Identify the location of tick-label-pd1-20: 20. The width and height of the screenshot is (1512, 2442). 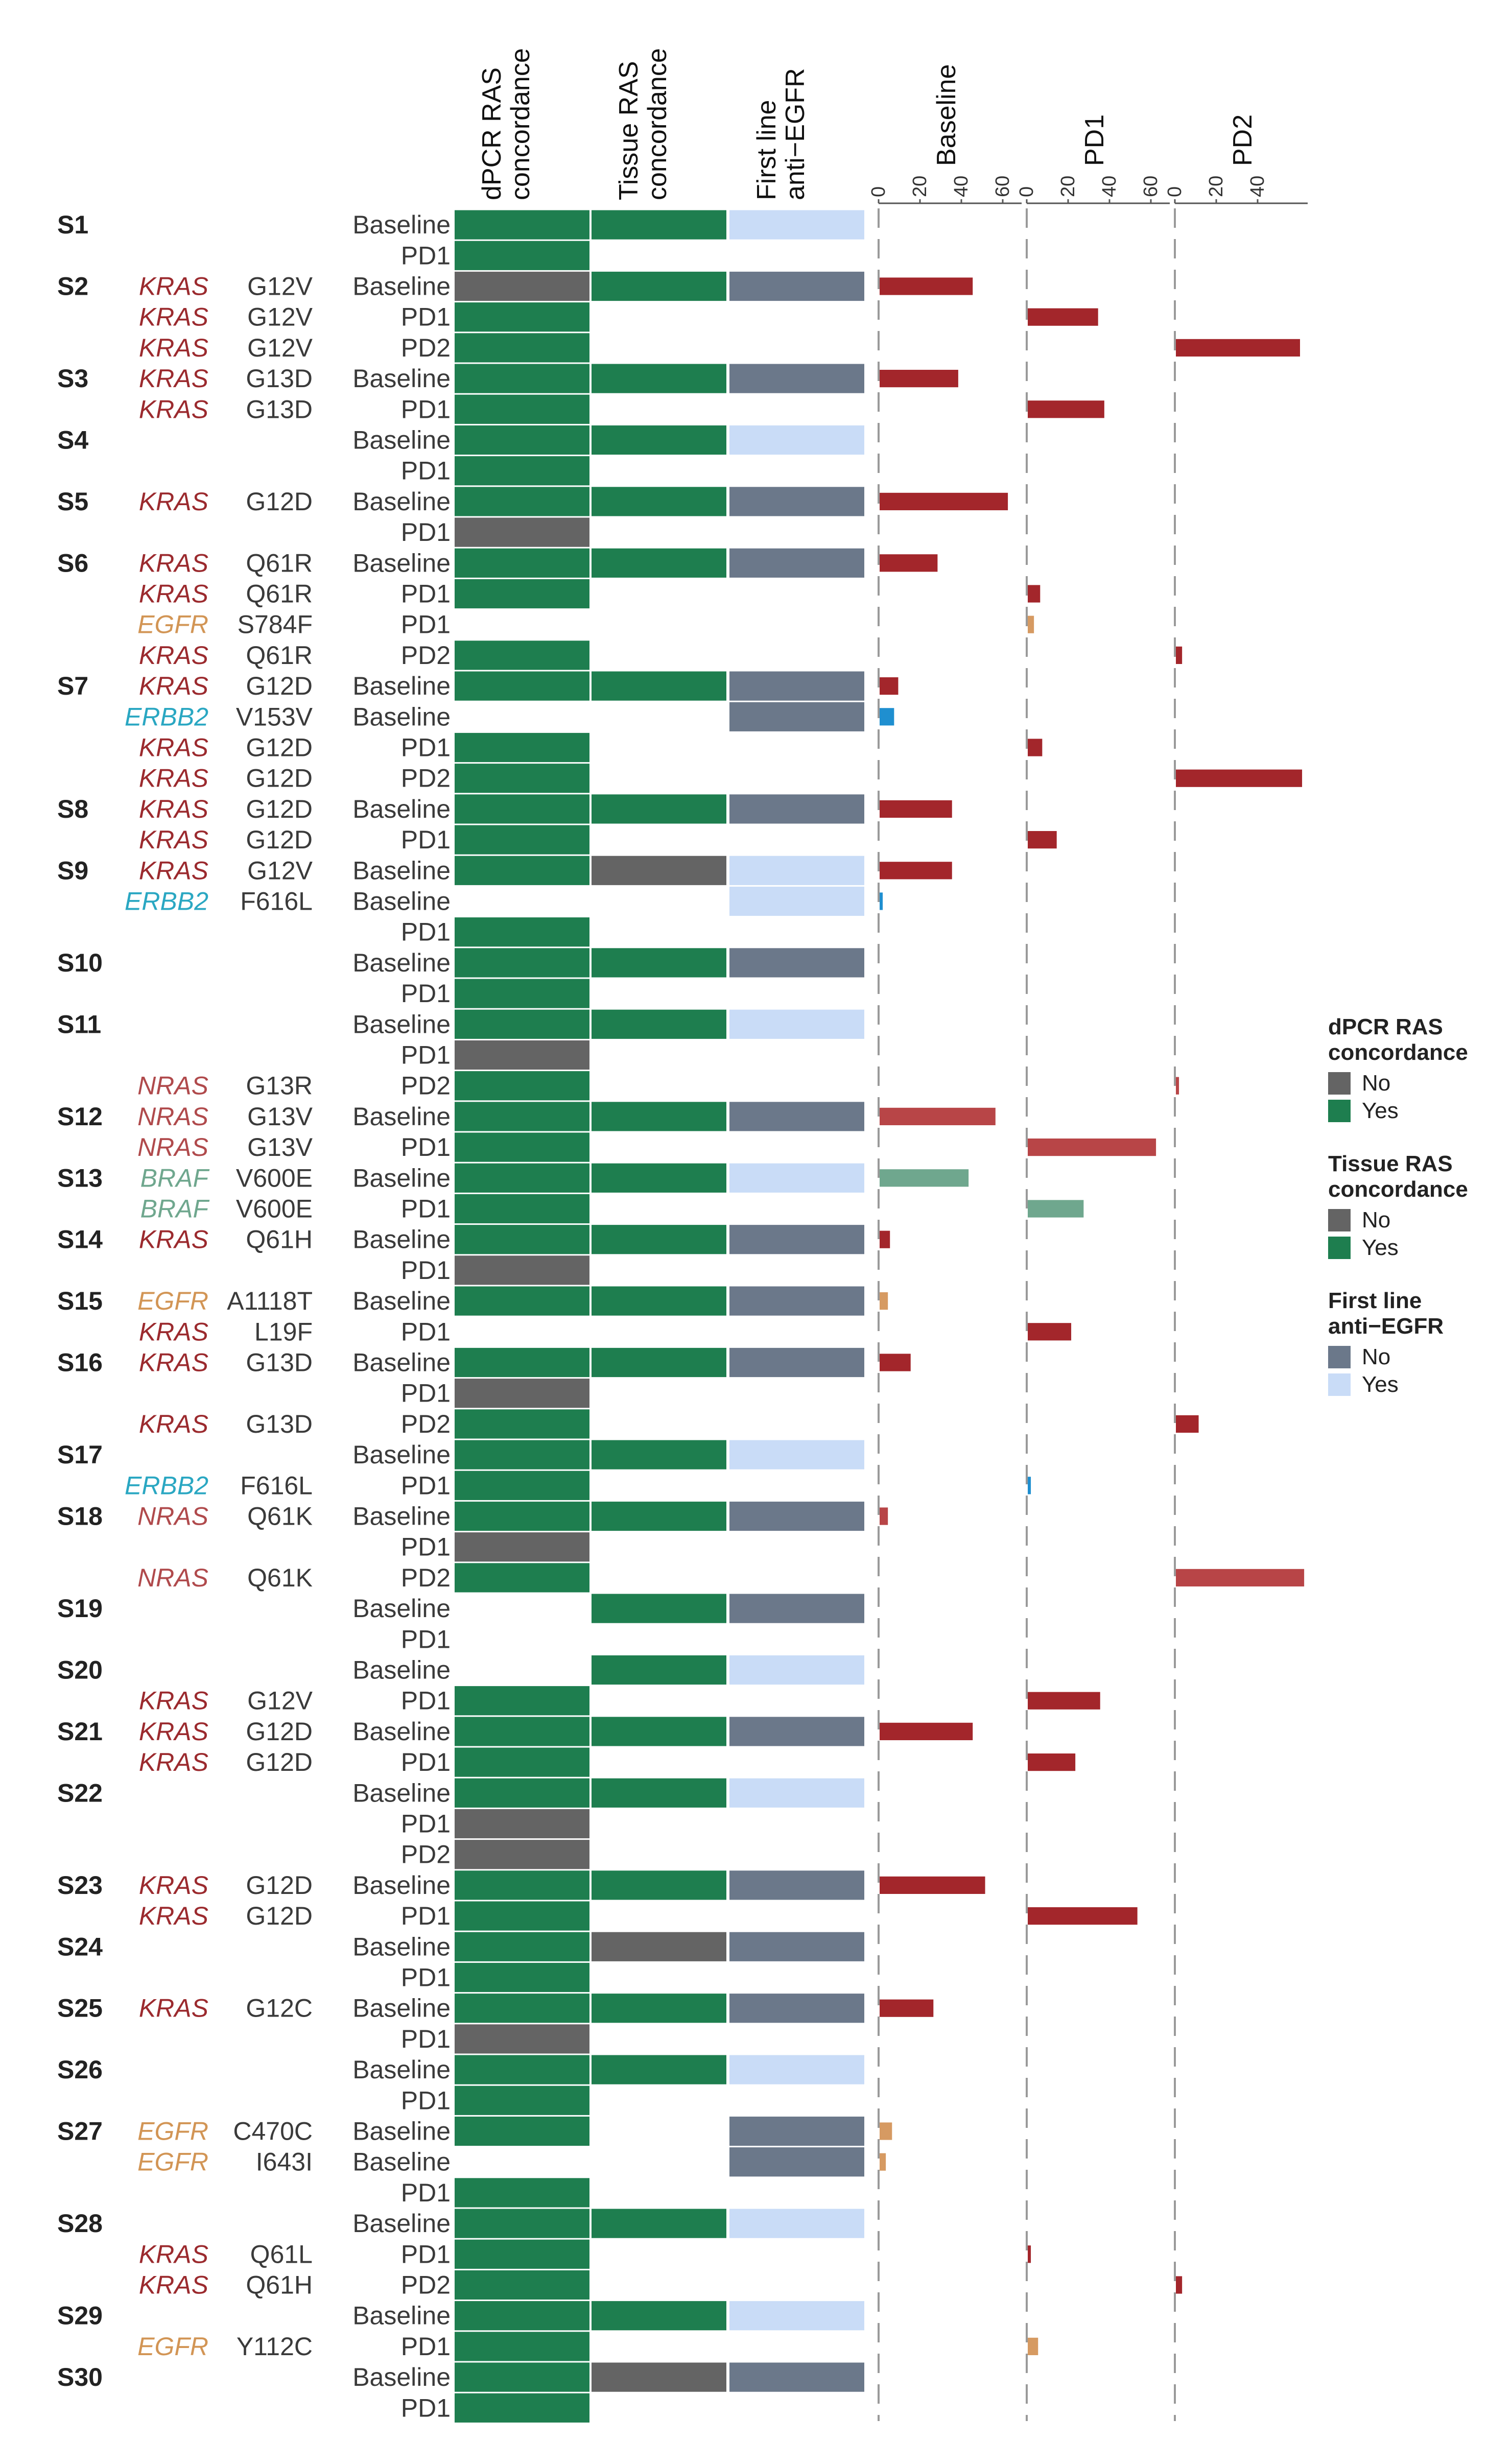
(1068, 187).